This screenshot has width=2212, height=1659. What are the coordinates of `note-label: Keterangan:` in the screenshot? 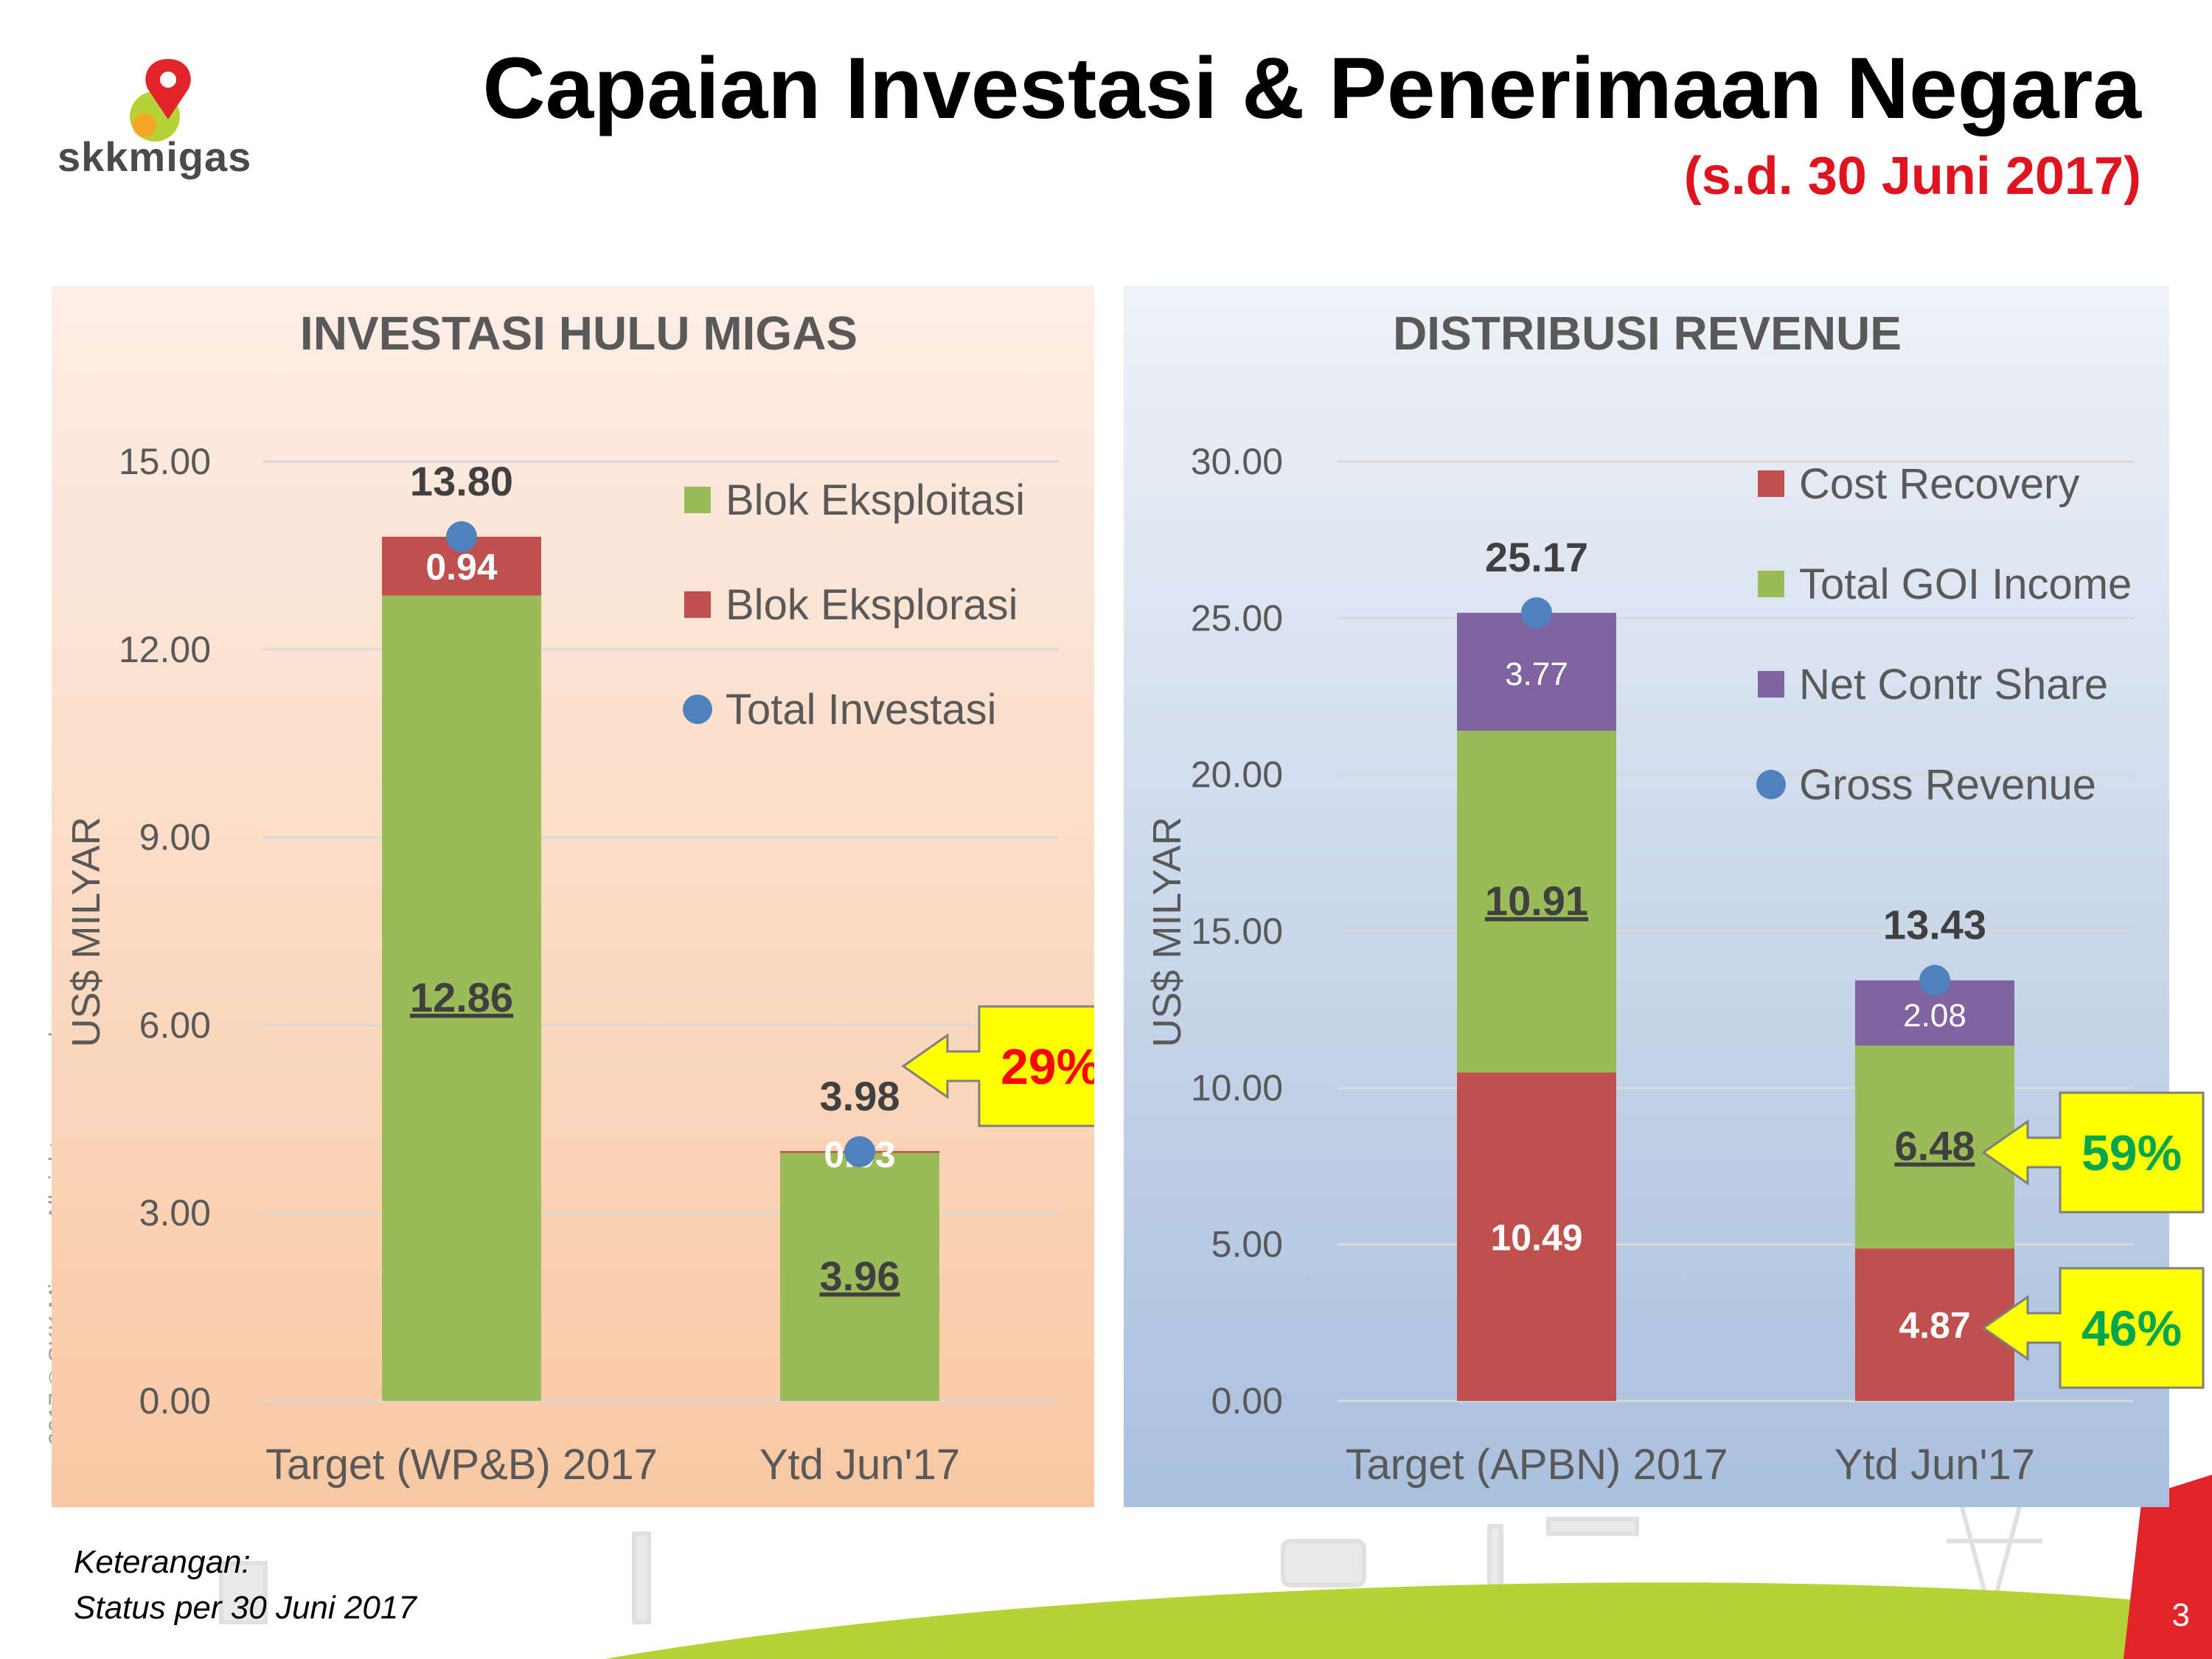 It's located at (162, 1562).